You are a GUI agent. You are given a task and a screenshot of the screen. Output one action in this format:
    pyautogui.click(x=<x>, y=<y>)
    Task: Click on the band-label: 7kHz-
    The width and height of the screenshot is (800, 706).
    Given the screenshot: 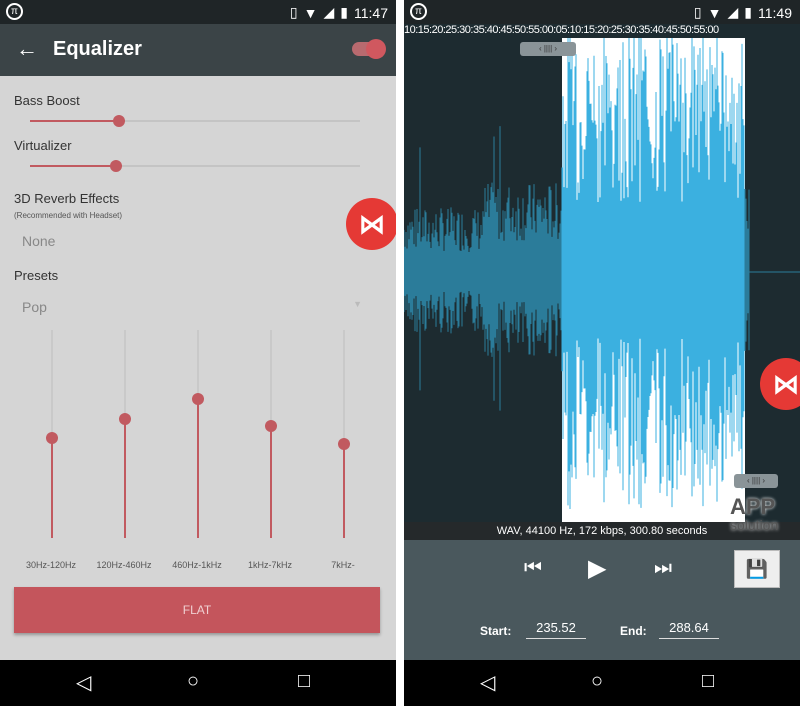 What is the action you would take?
    pyautogui.click(x=343, y=565)
    